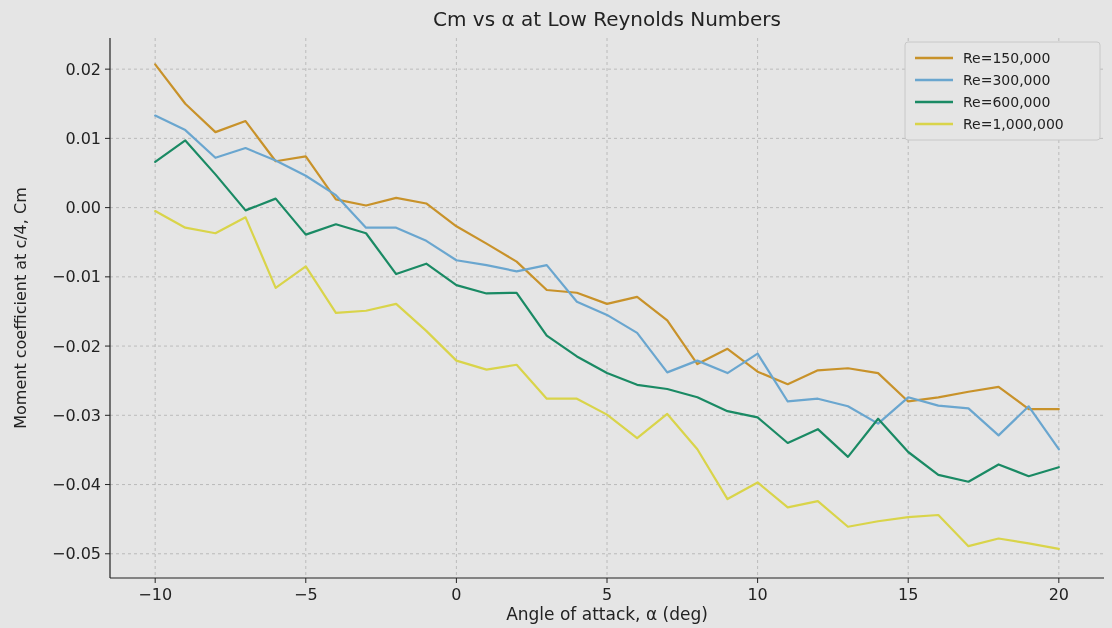 Image resolution: width=1112 pixels, height=628 pixels. I want to click on y-tick-label: −0.01, so click(76, 277).